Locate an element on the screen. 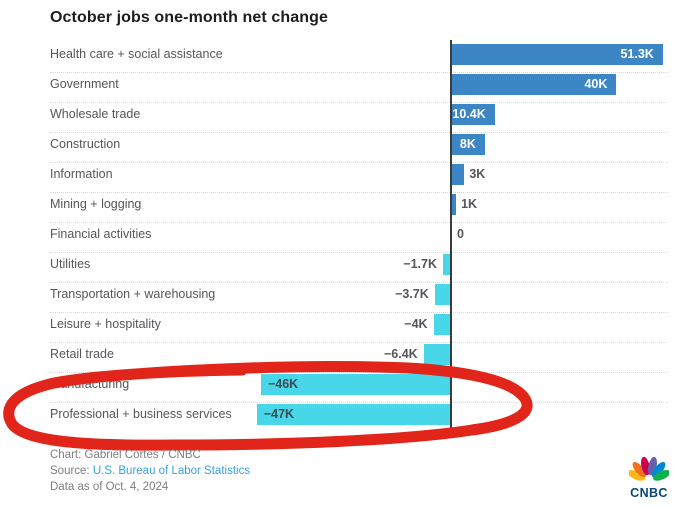 This screenshot has width=680, height=508. value-label: 8K is located at coordinates (467, 144).